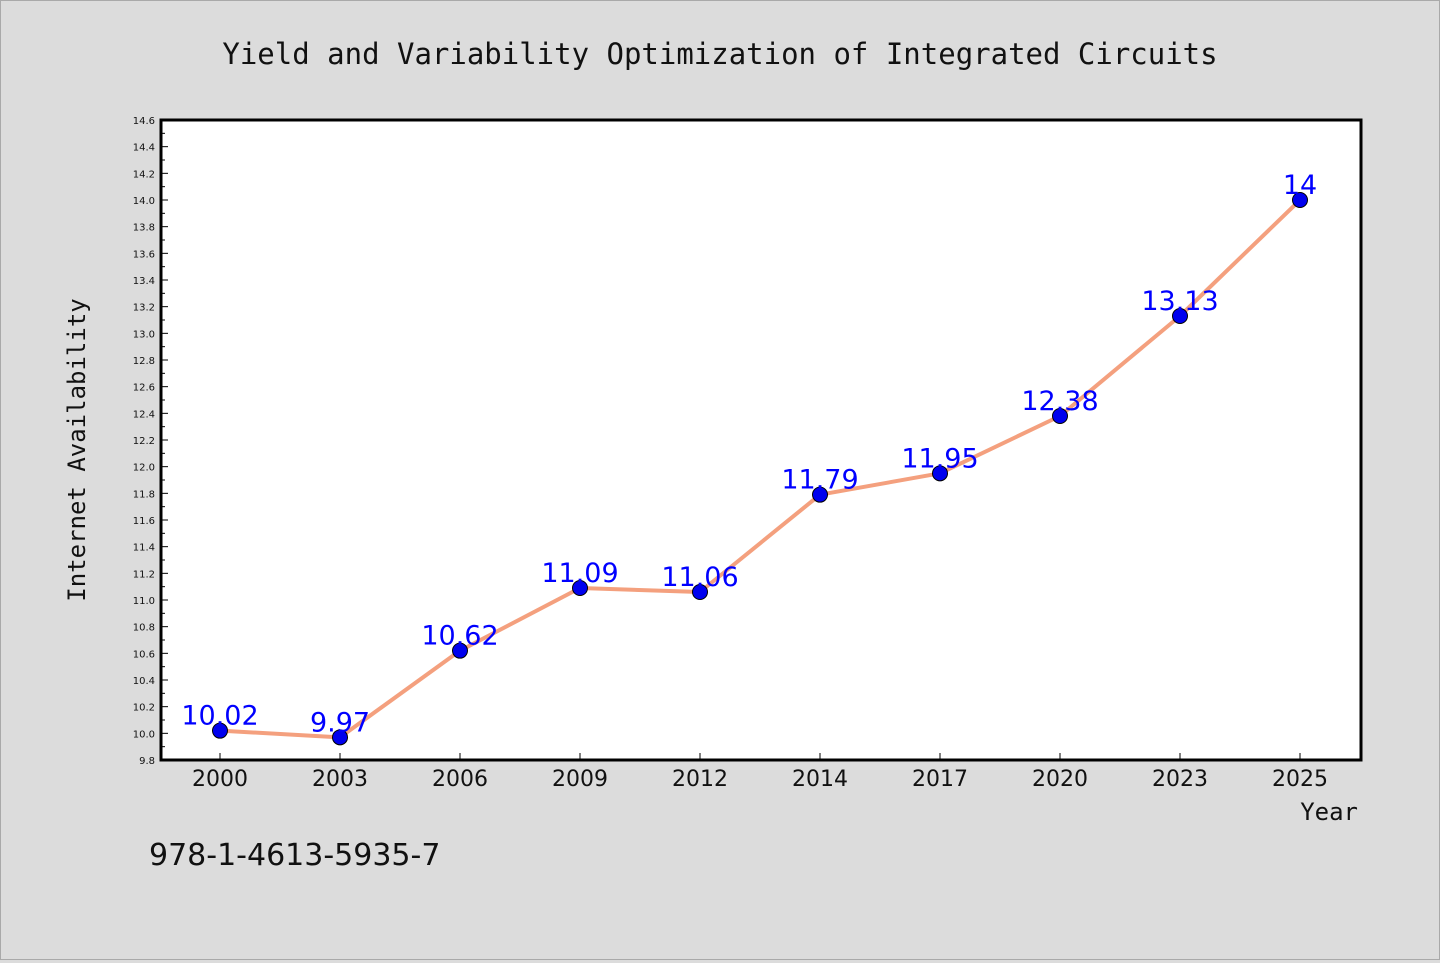 This screenshot has width=1440, height=963. I want to click on y-tick-label: 14.0, so click(144, 201).